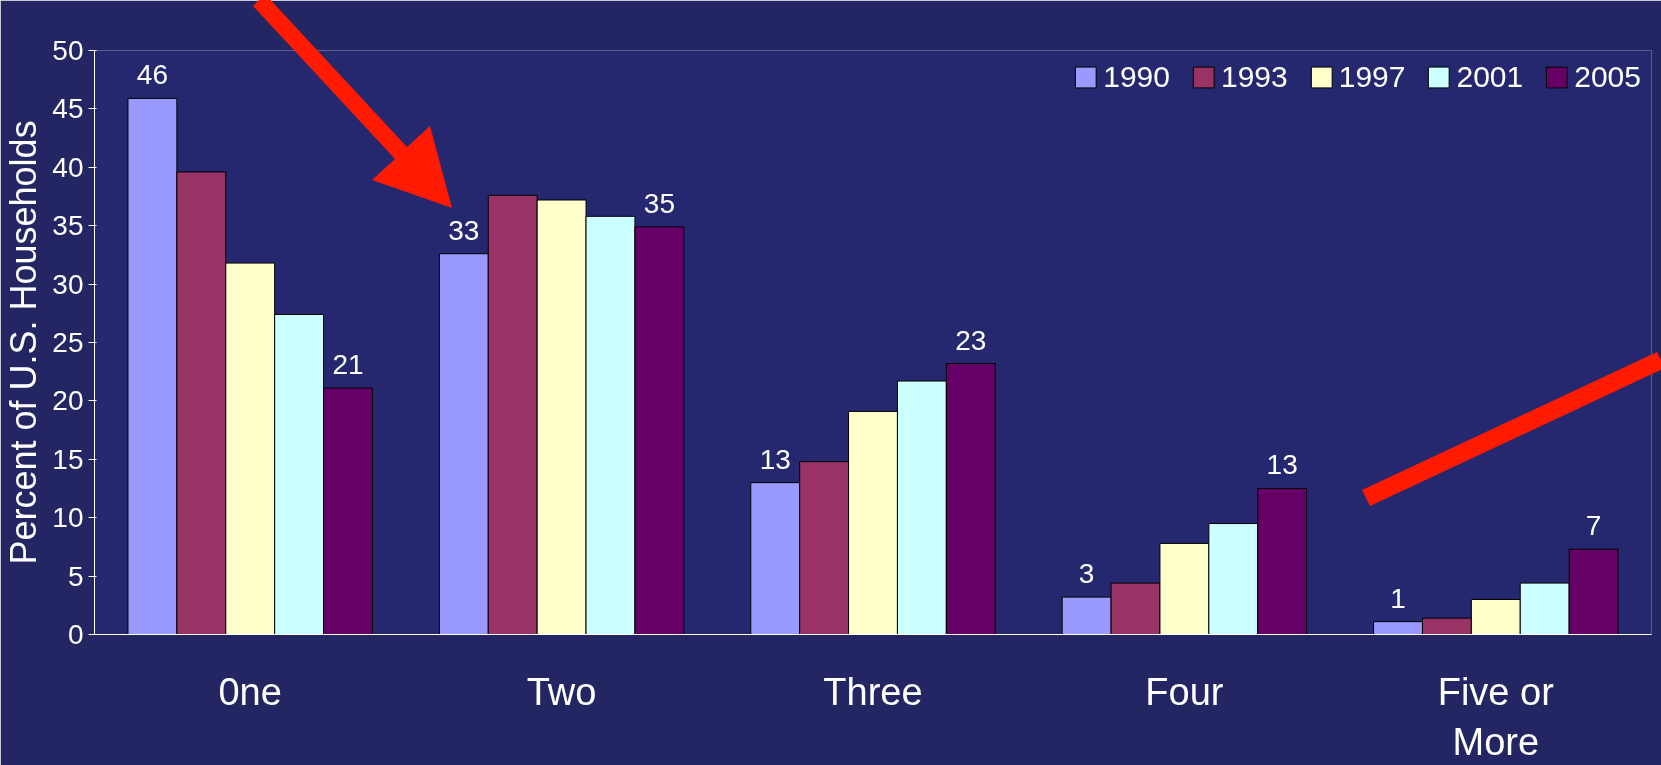 This screenshot has width=1661, height=765. Describe the element at coordinates (1372, 77) in the screenshot. I see `legend-label: 1997` at that location.